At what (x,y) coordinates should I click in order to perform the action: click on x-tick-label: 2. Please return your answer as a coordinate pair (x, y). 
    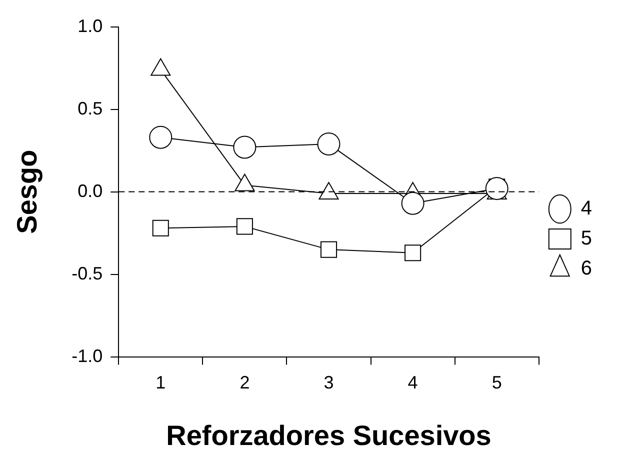
    Looking at the image, I should click on (245, 382).